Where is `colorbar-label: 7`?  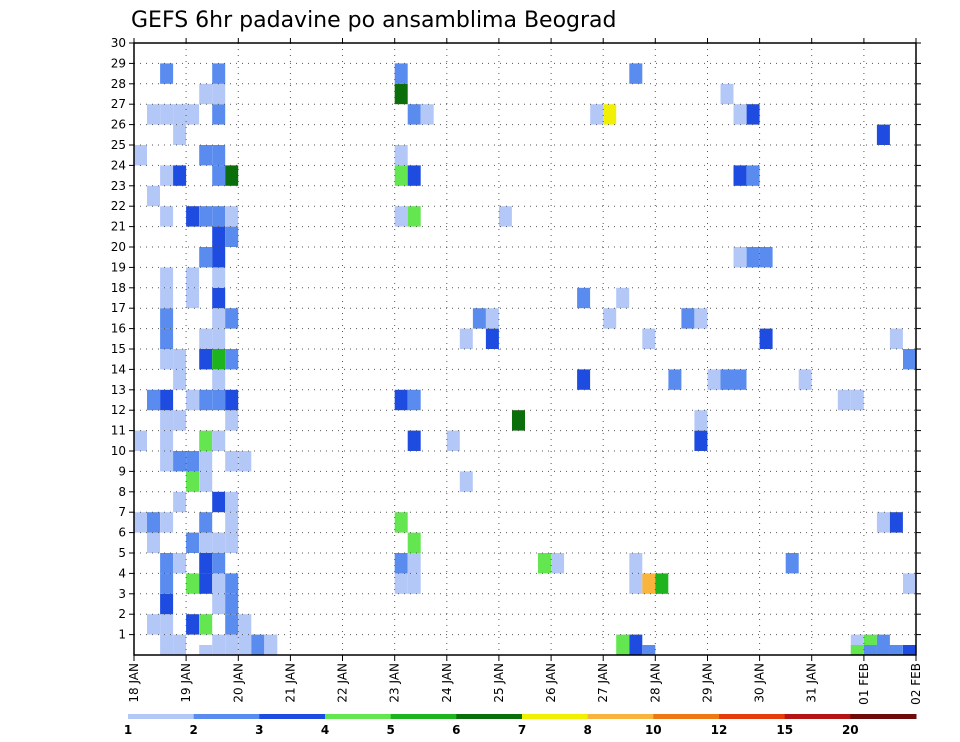
colorbar-label: 7 is located at coordinates (522, 730).